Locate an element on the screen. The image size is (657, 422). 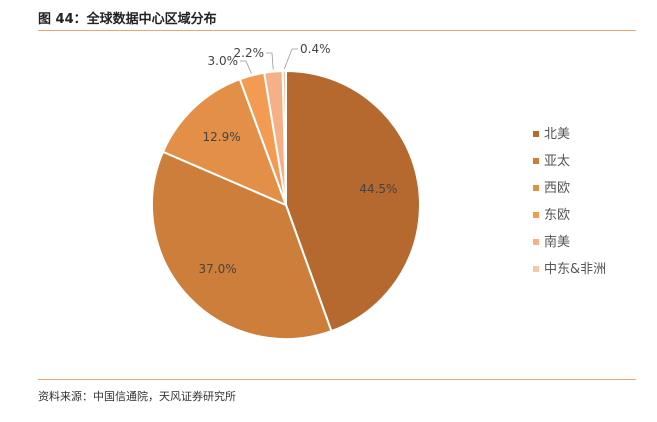
legend-label-2: 亚太 is located at coordinates (557, 161).